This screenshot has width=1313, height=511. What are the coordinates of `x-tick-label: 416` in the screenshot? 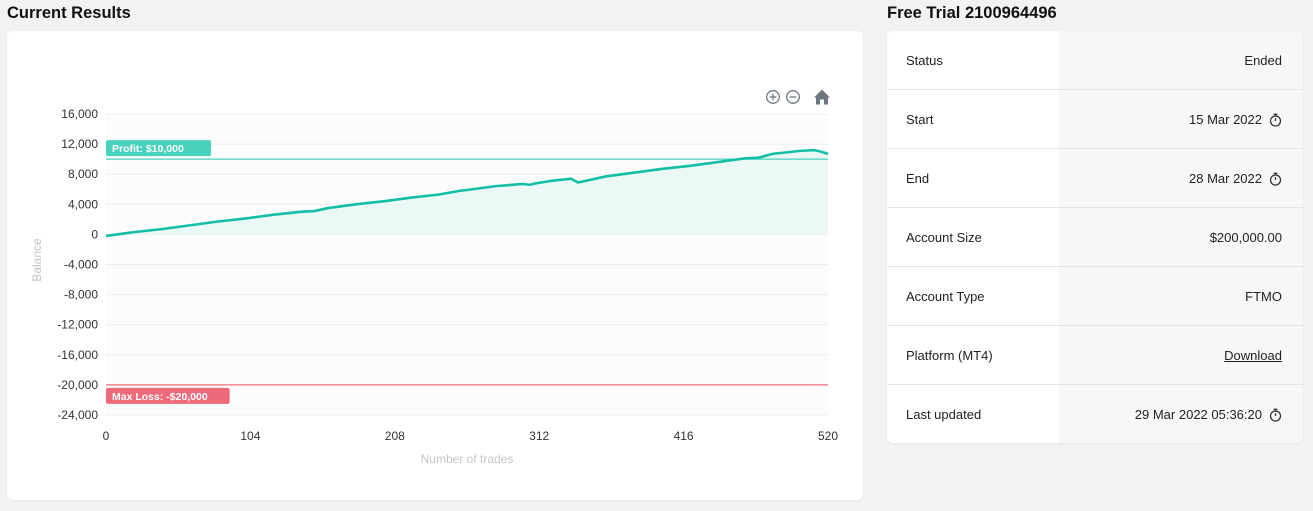 It's located at (684, 436).